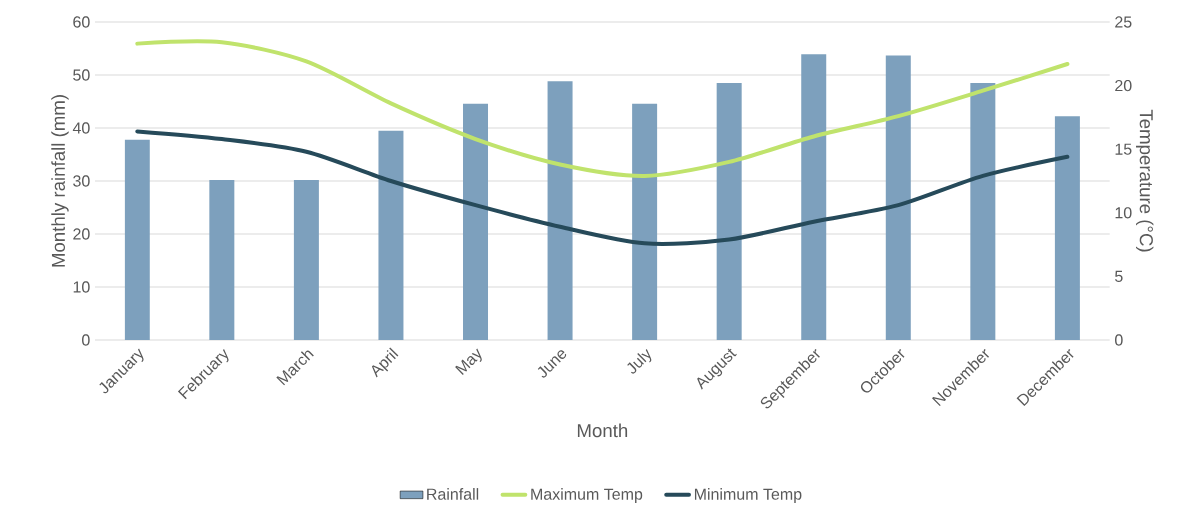 Image resolution: width=1202 pixels, height=508 pixels. Describe the element at coordinates (1123, 149) in the screenshot. I see `y2-tick-label: 15` at that location.